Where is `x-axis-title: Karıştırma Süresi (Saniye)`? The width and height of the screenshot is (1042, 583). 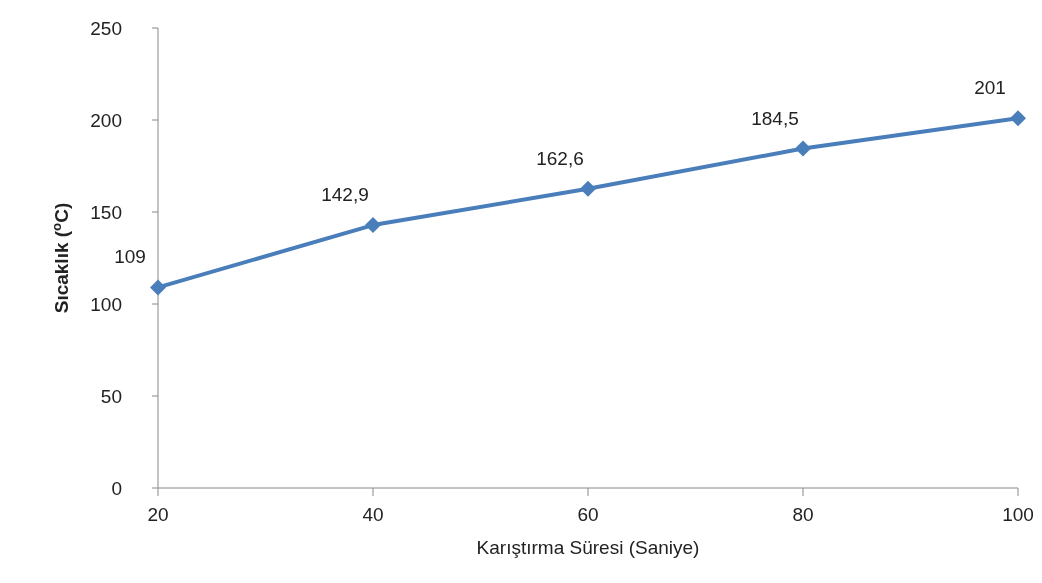
x-axis-title: Karıştırma Süresi (Saniye) is located at coordinates (588, 547).